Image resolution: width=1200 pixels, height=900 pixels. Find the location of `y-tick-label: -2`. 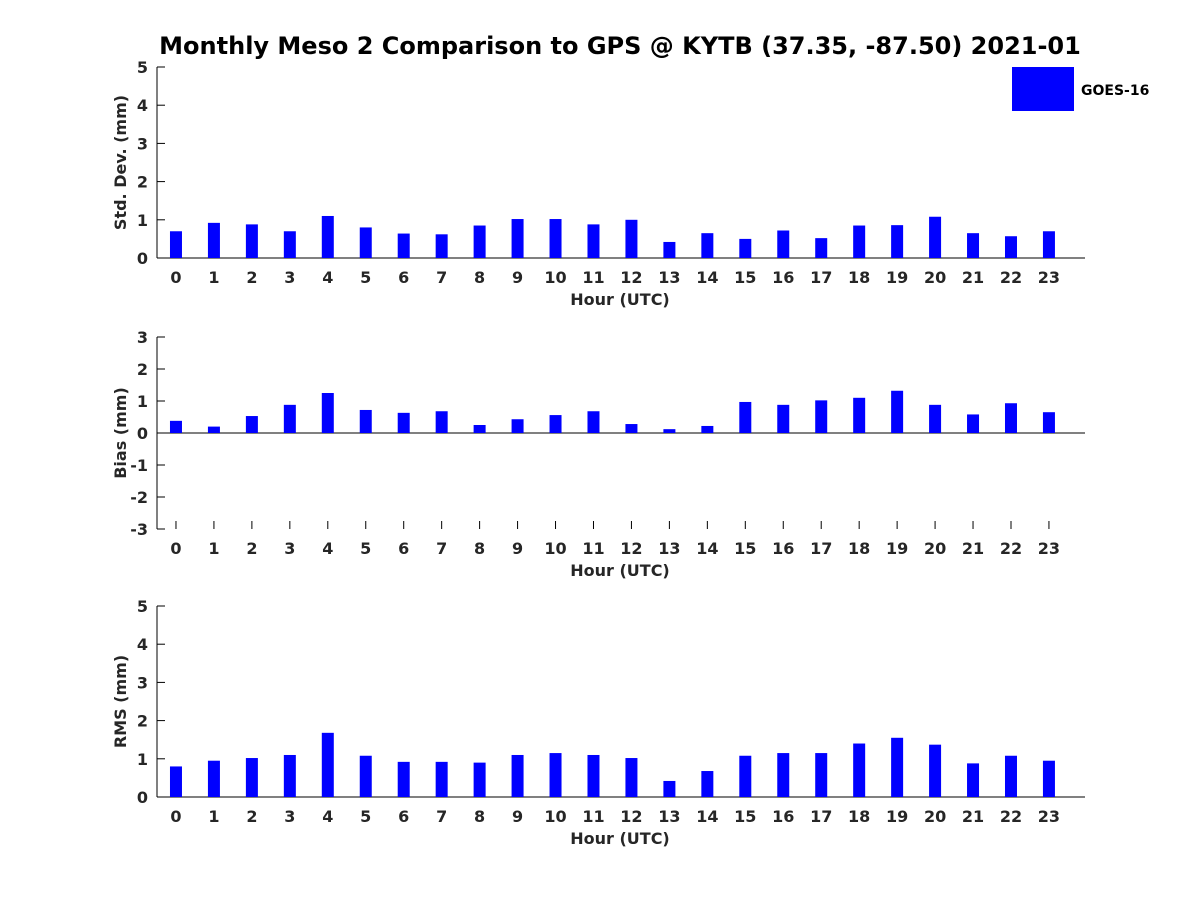

y-tick-label: -2 is located at coordinates (139, 497).